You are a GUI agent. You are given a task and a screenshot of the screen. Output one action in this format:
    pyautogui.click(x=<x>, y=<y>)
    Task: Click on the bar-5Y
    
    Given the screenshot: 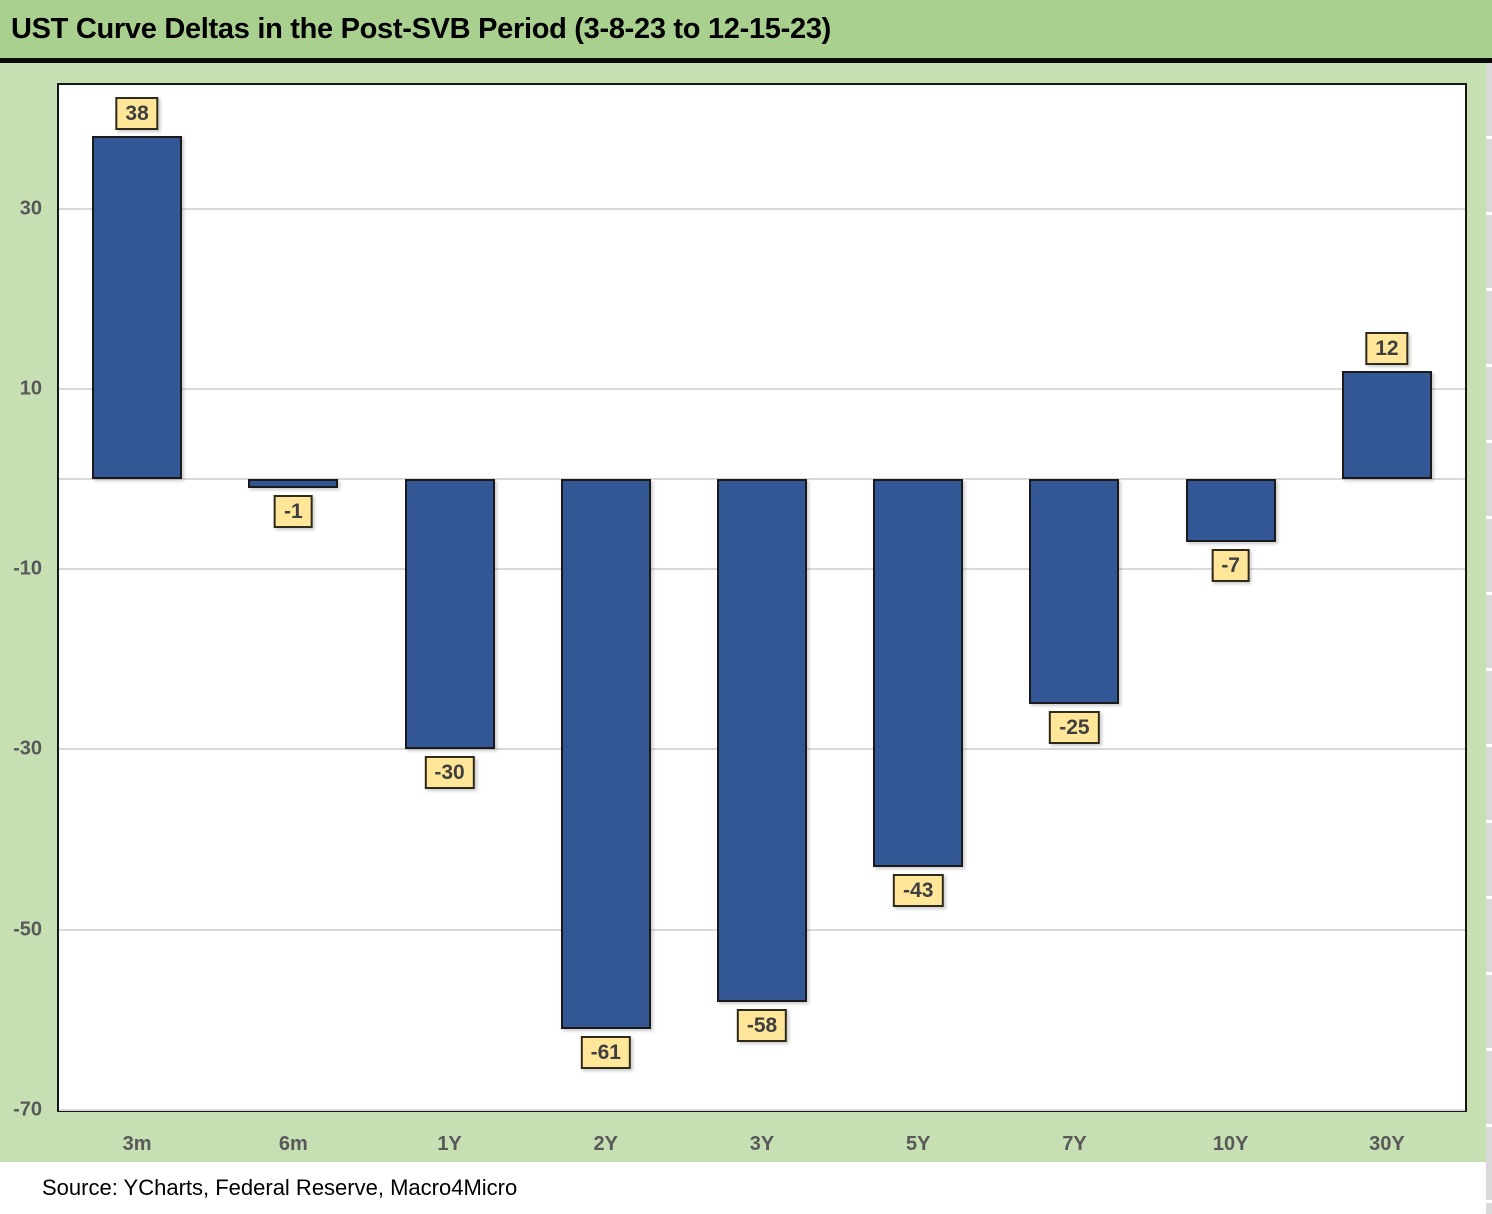 What is the action you would take?
    pyautogui.click(x=918, y=673)
    